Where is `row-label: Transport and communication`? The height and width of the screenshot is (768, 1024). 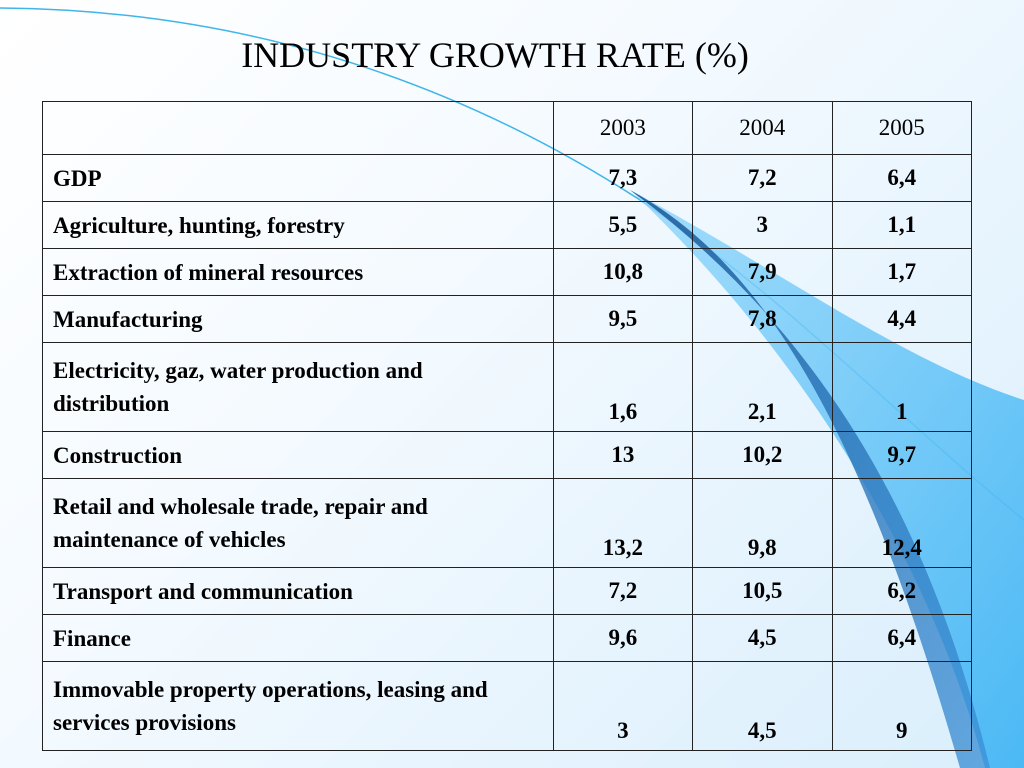
row-label: Transport and communication is located at coordinates (298, 591).